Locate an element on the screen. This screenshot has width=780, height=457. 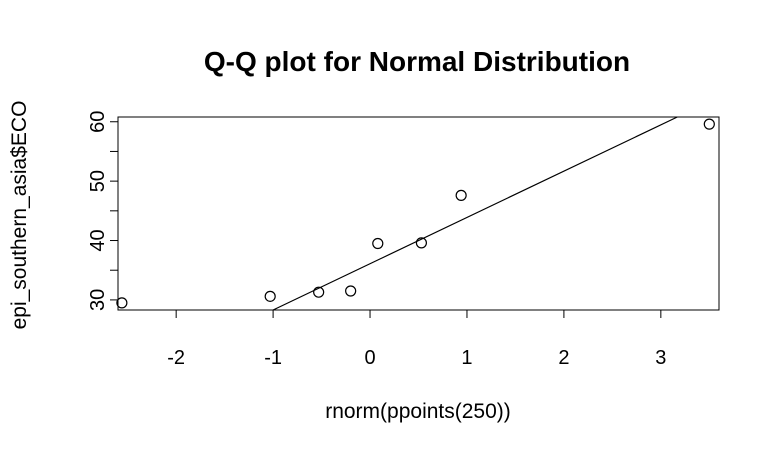
x-axis-label: rnorm(ppoints(250)) is located at coordinates (418, 411).